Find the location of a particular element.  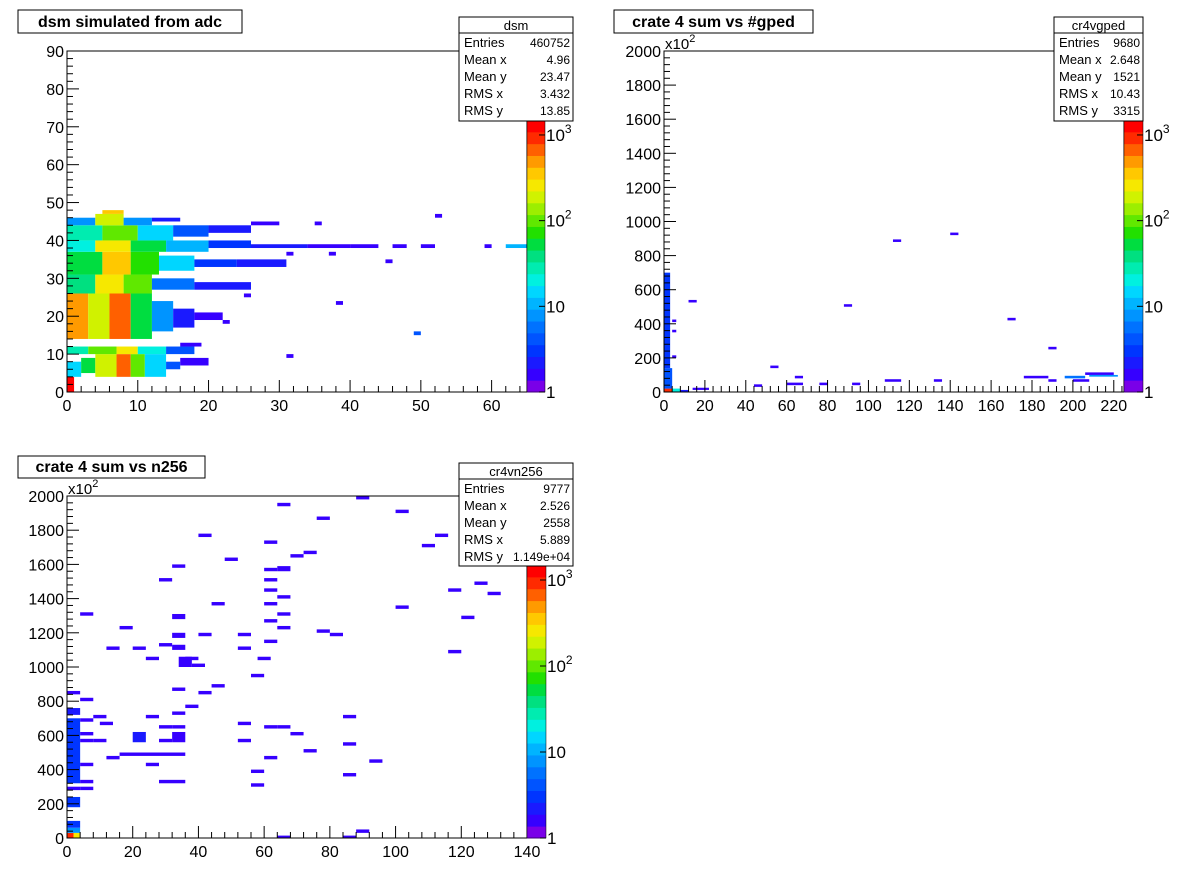

stats-label: Entries is located at coordinates (1079, 42).